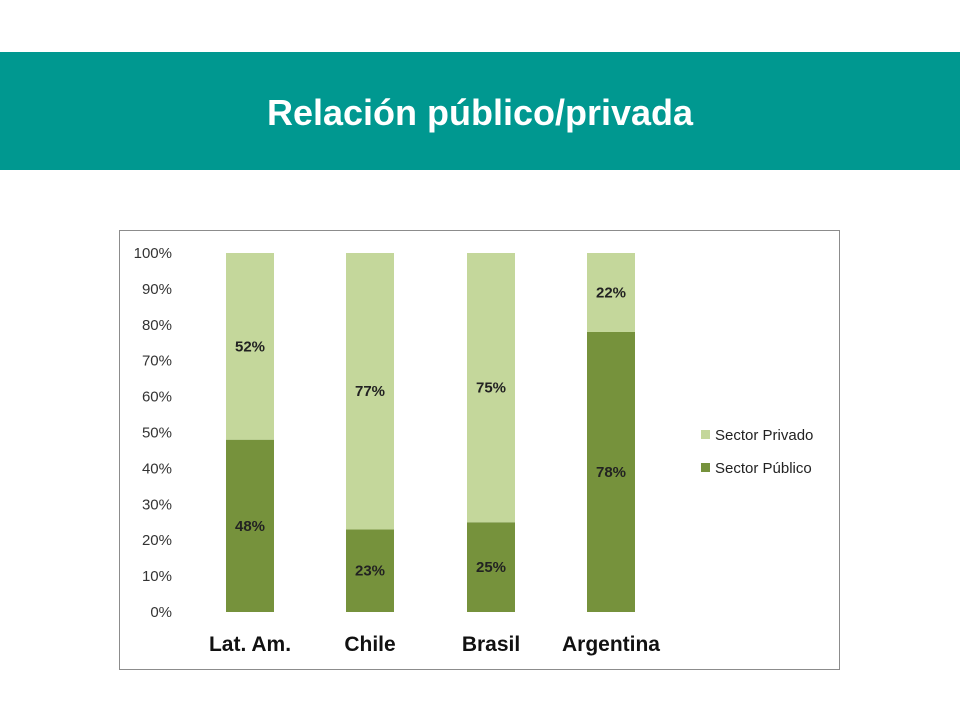  I want to click on category-label: Lat. Am., so click(250, 644).